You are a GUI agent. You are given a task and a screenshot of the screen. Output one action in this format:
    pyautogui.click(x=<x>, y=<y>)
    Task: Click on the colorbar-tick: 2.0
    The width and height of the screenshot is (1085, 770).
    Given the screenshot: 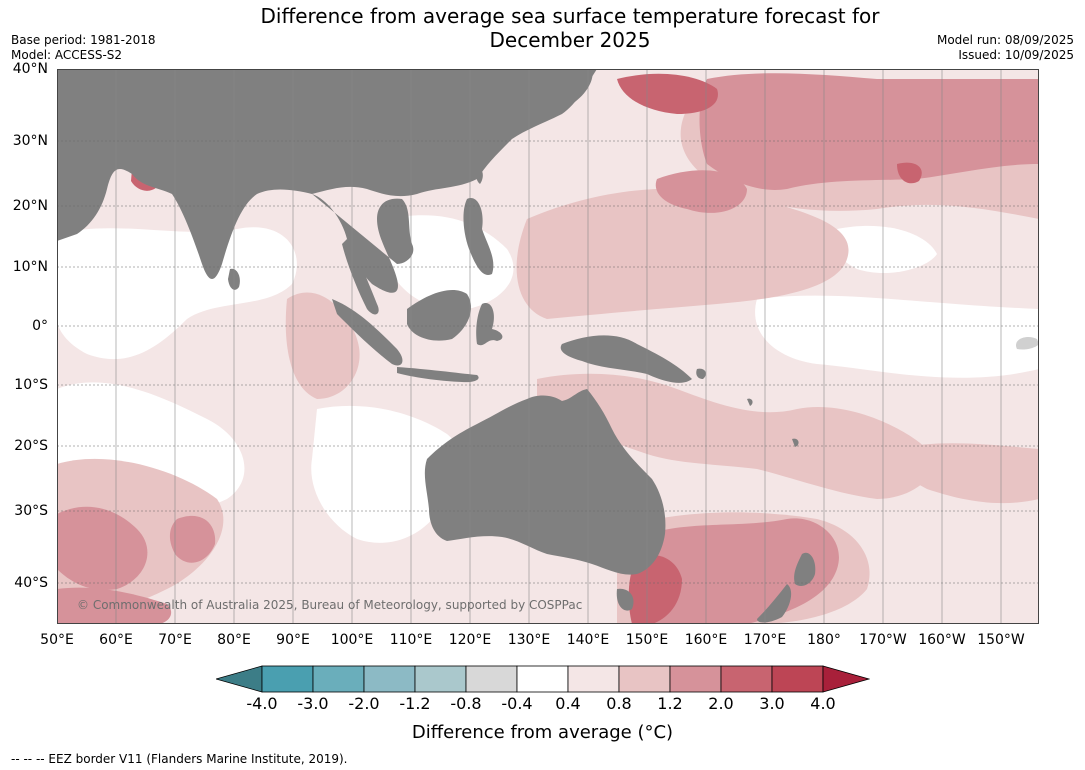 What is the action you would take?
    pyautogui.click(x=721, y=703)
    